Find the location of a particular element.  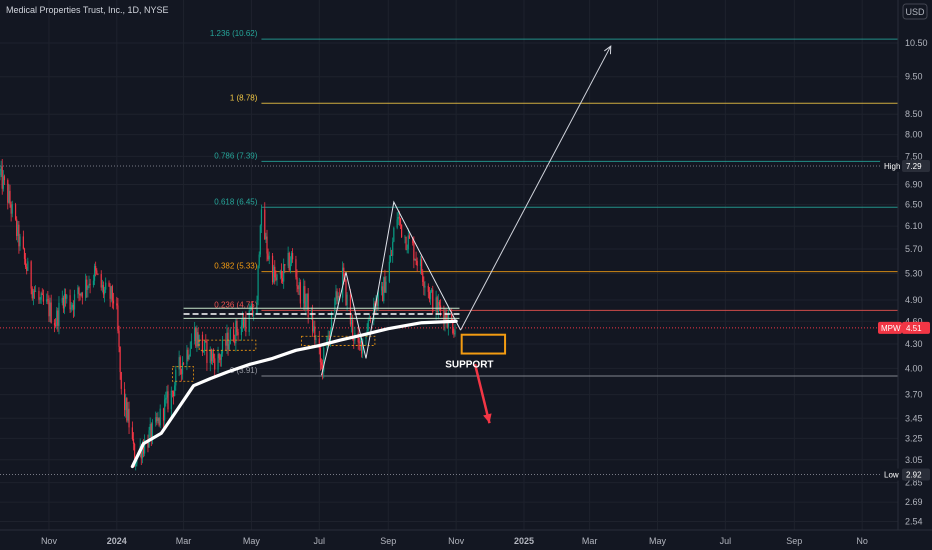

price-tick-label: 7.50 is located at coordinates (914, 156).